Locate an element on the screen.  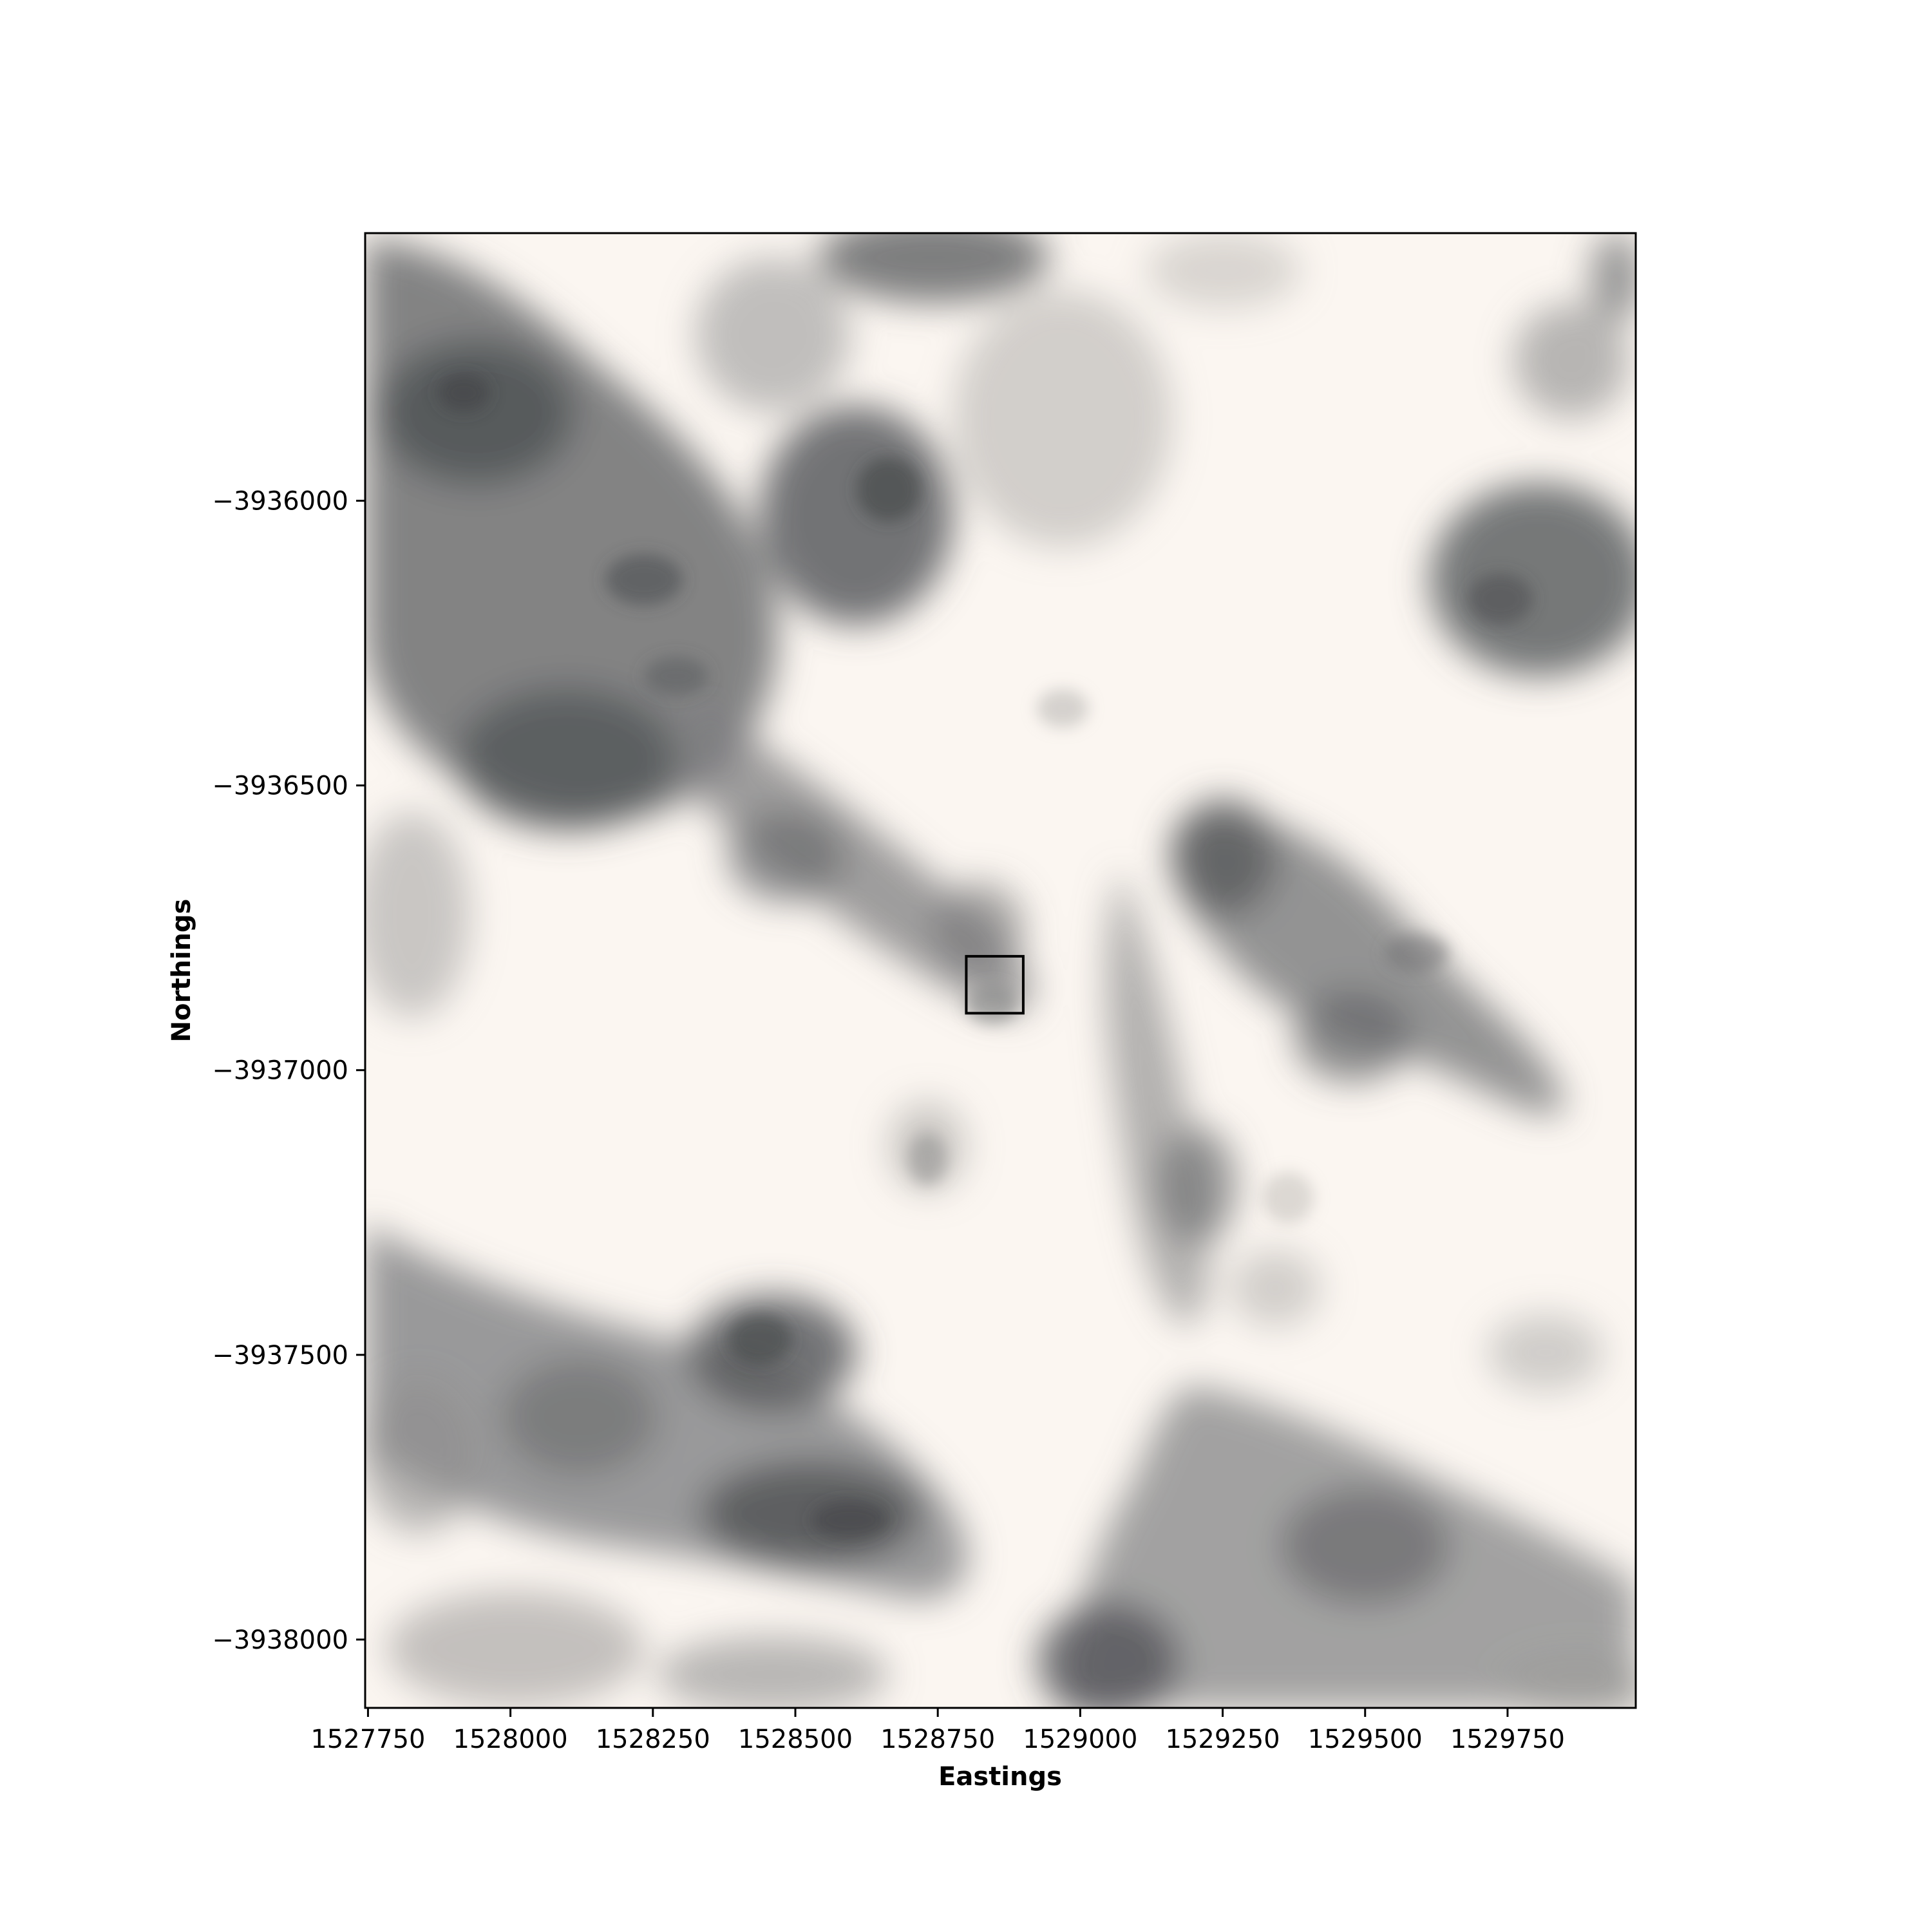
x-tick-label: 1529750 is located at coordinates (1508, 1739).